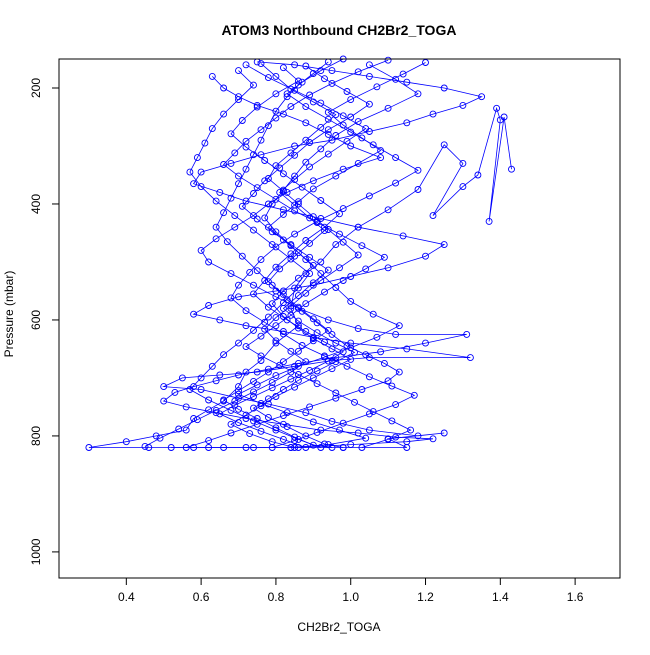 Image resolution: width=650 pixels, height=655 pixels. What do you see at coordinates (425, 597) in the screenshot?
I see `x-tick-label-5: 1.2` at bounding box center [425, 597].